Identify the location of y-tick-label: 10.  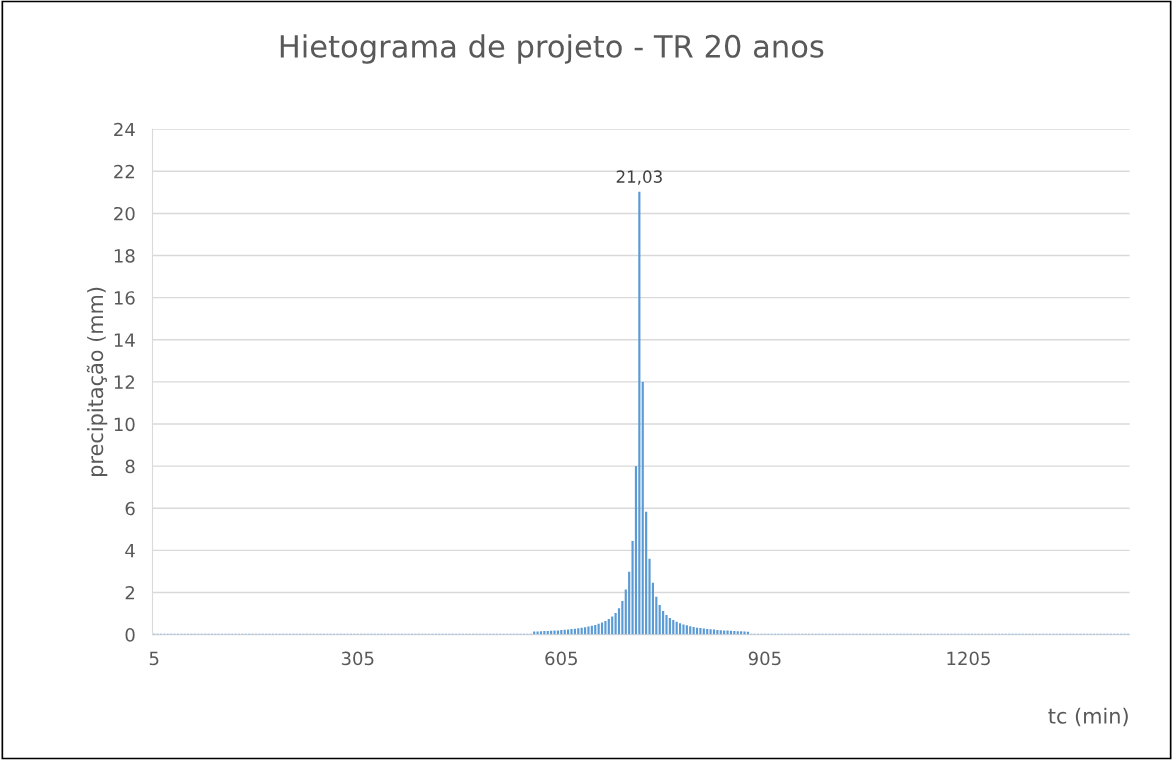
(124, 424).